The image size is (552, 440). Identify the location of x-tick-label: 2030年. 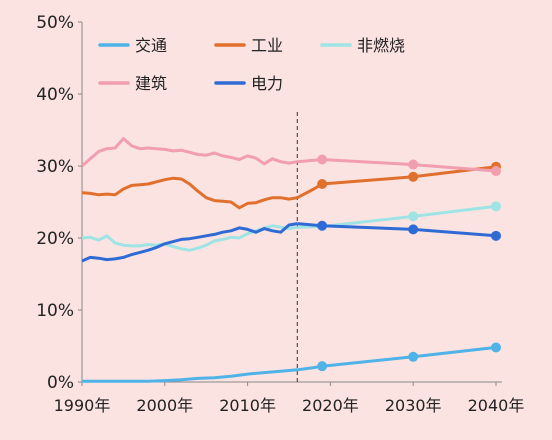
(413, 405).